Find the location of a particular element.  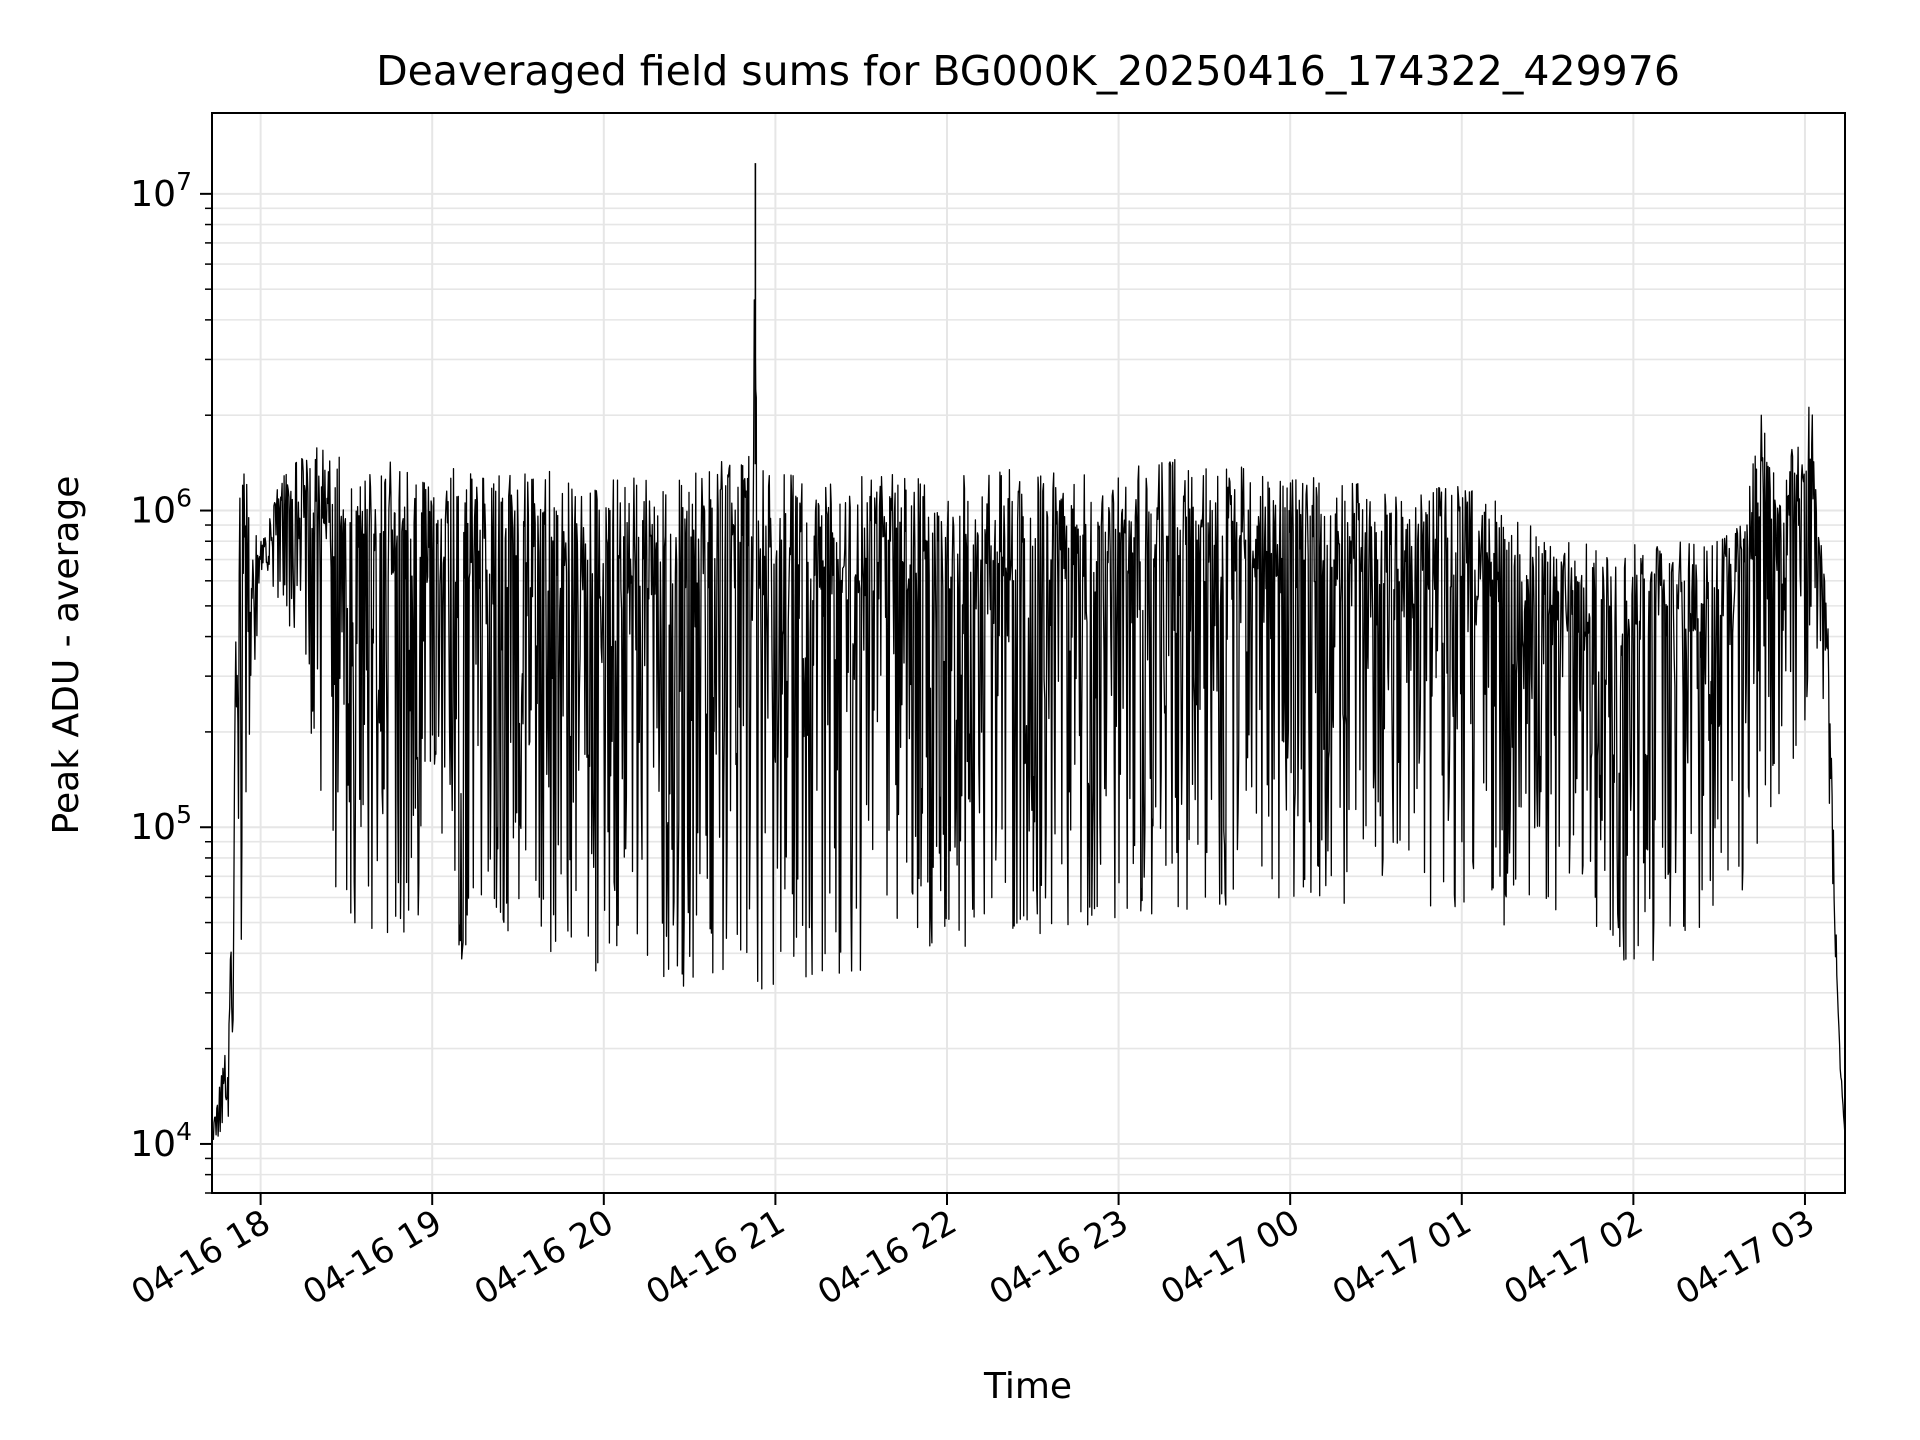

y-tick-label: 10⁴ is located at coordinates (161, 1141).